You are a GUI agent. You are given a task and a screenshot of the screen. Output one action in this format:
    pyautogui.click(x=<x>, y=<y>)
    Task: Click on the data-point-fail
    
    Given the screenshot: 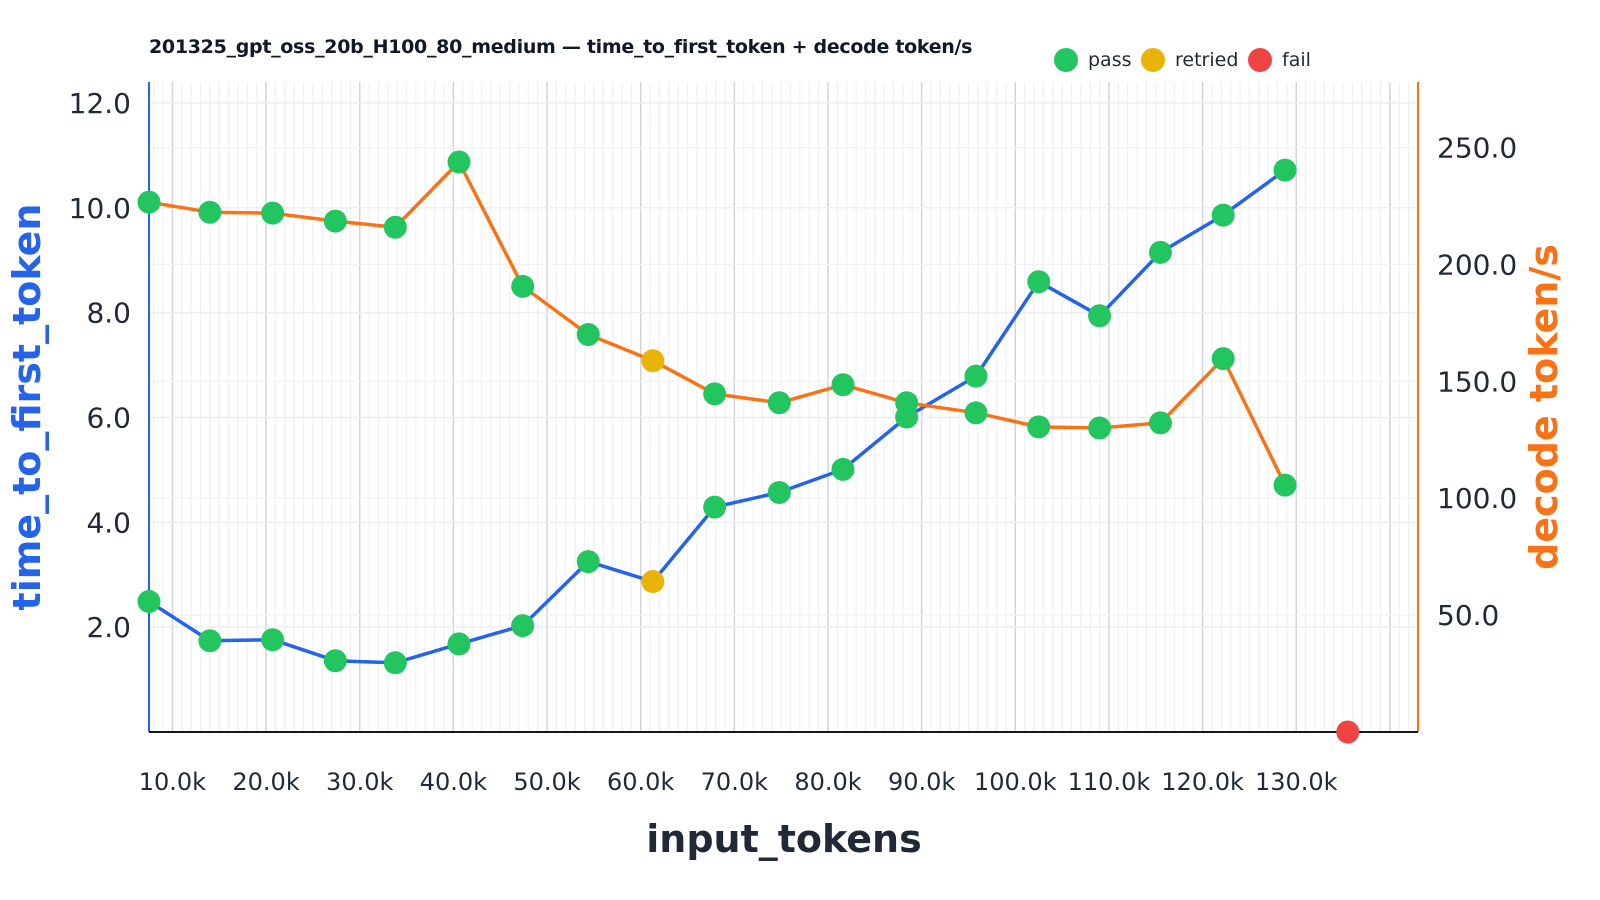 What is the action you would take?
    pyautogui.click(x=1348, y=732)
    